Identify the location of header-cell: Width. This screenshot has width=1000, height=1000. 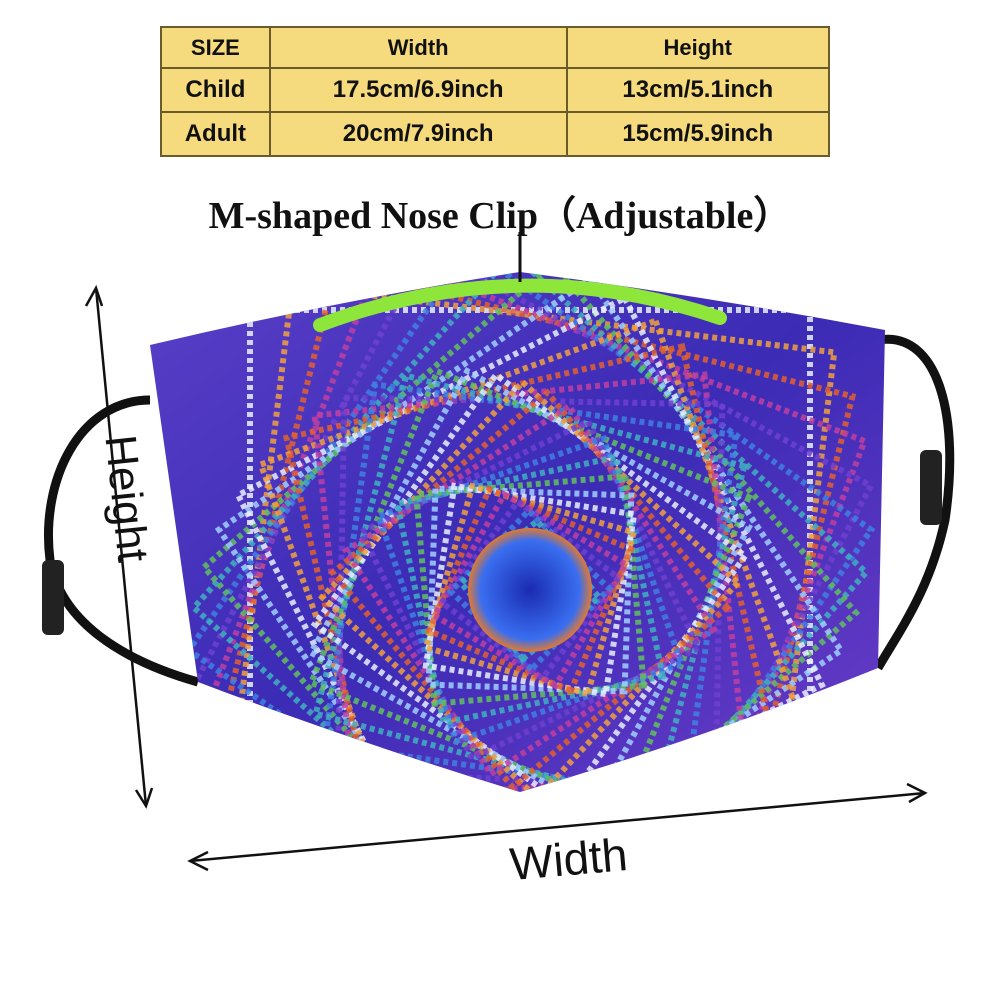
(418, 47).